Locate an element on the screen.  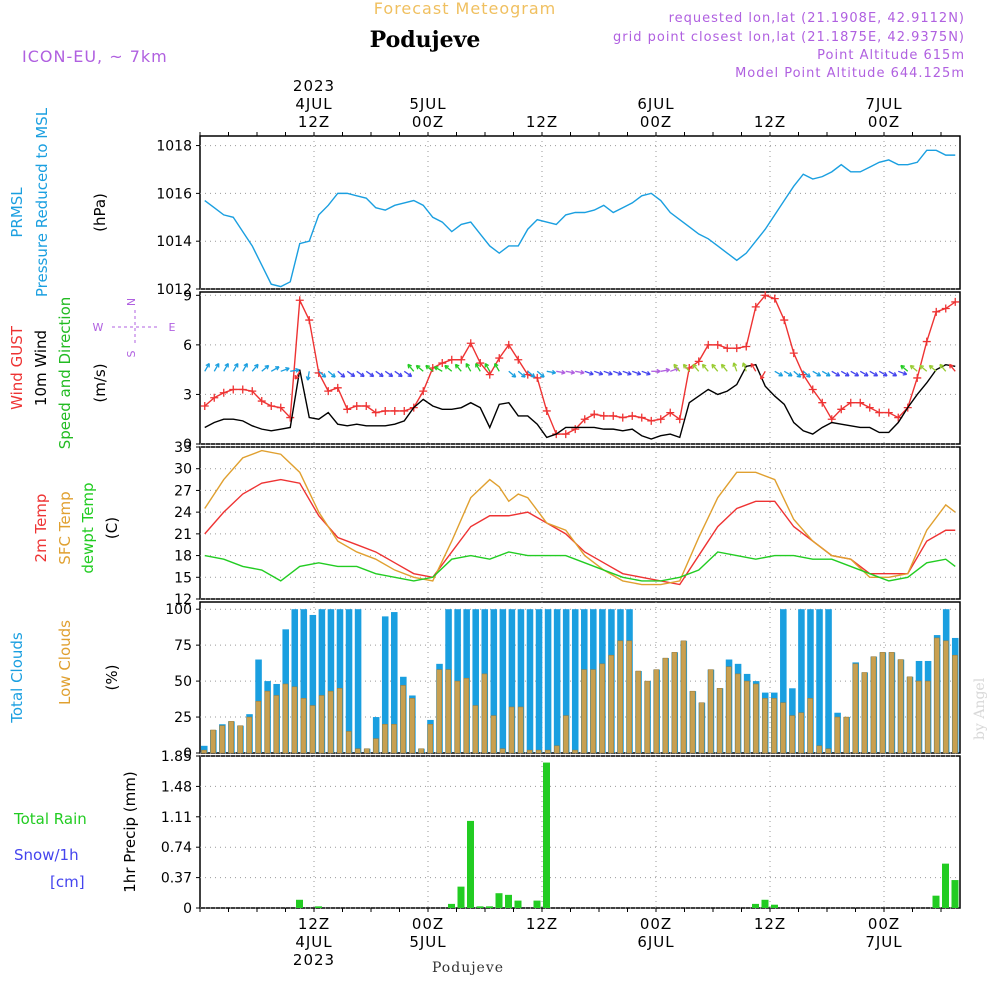
time-label-top: 5JUL is located at coordinates (427, 104).